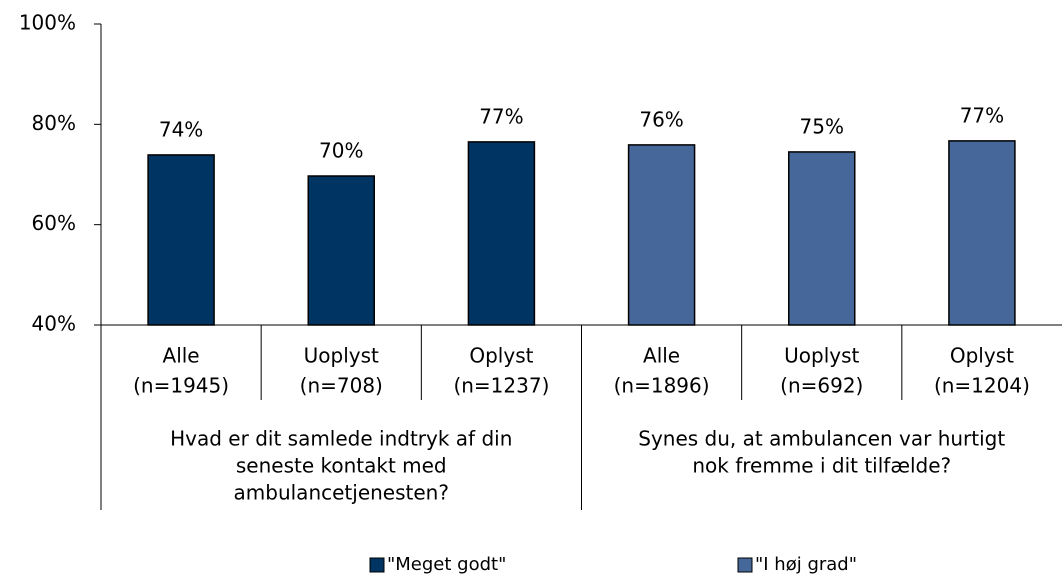 This screenshot has width=1062, height=574. I want to click on x-tick-label: (n=1945), so click(181, 386).